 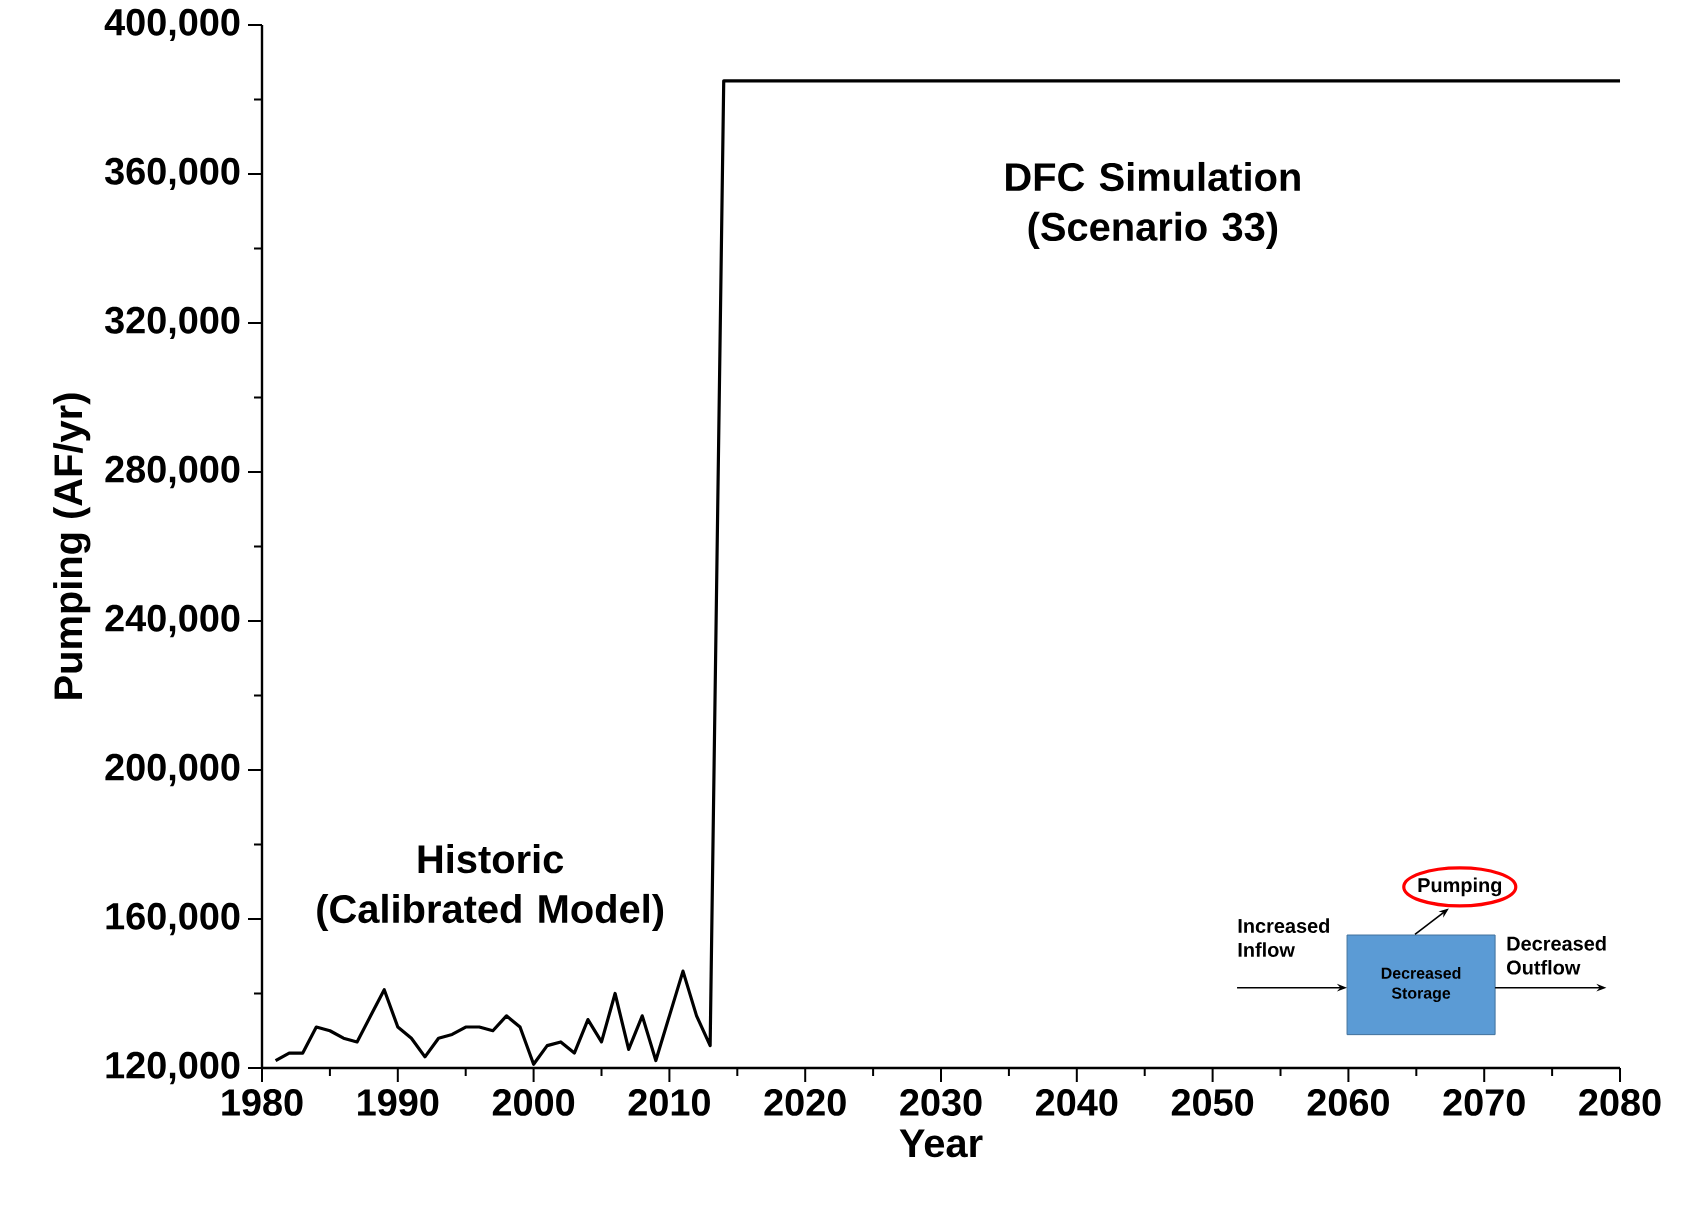 What do you see at coordinates (172, 174) in the screenshot?
I see `y-tick-label: 360,000` at bounding box center [172, 174].